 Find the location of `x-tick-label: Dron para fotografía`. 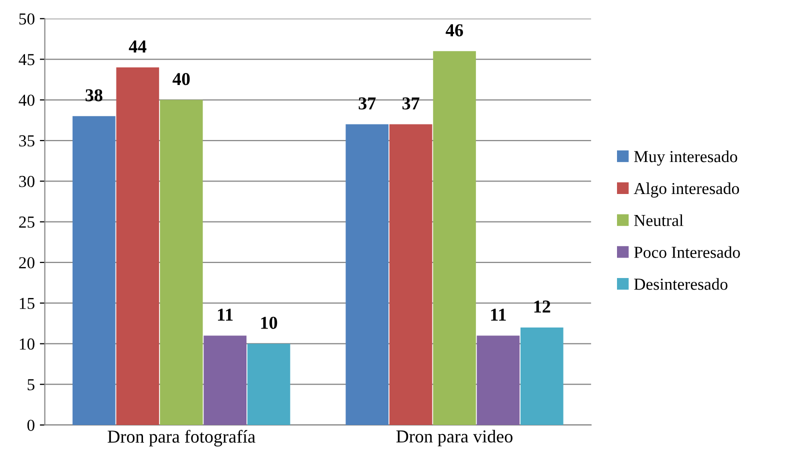

x-tick-label: Dron para fotografía is located at coordinates (182, 438).